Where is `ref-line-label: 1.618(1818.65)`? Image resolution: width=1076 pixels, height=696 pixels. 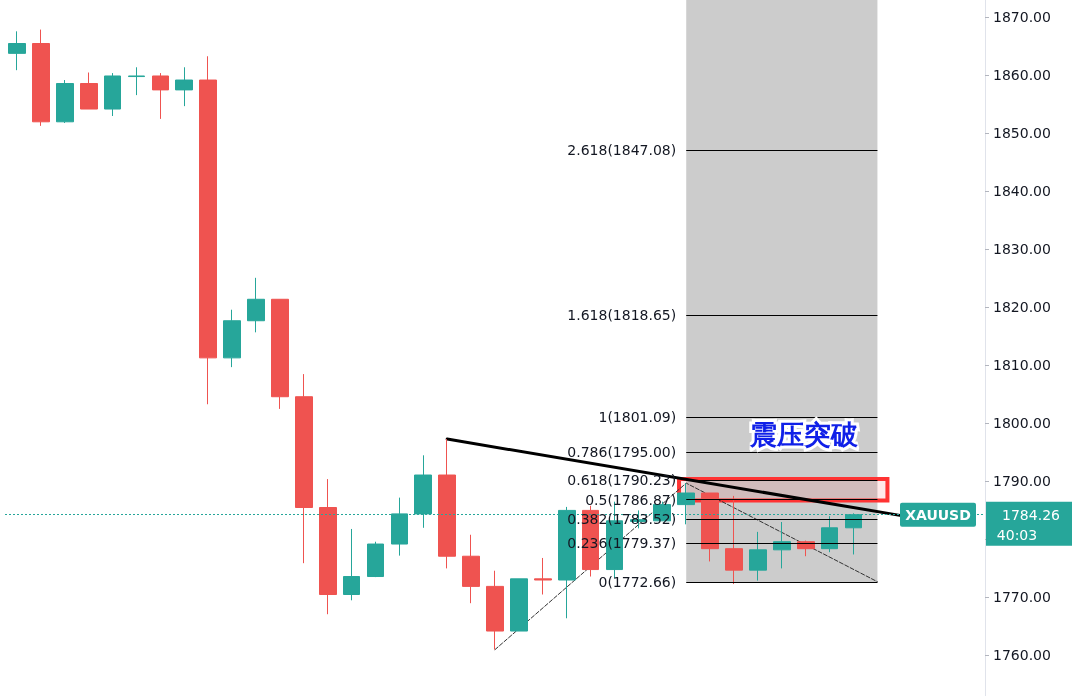 ref-line-label: 1.618(1818.65) is located at coordinates (622, 315).